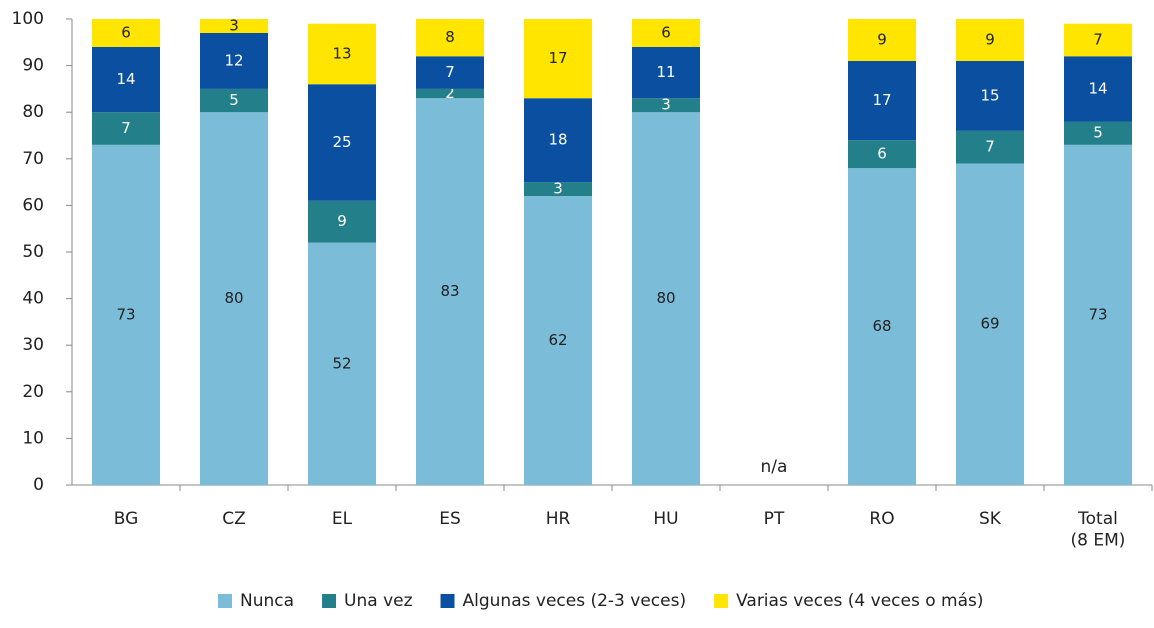  I want to click on y-tick-label: 80, so click(33, 112).